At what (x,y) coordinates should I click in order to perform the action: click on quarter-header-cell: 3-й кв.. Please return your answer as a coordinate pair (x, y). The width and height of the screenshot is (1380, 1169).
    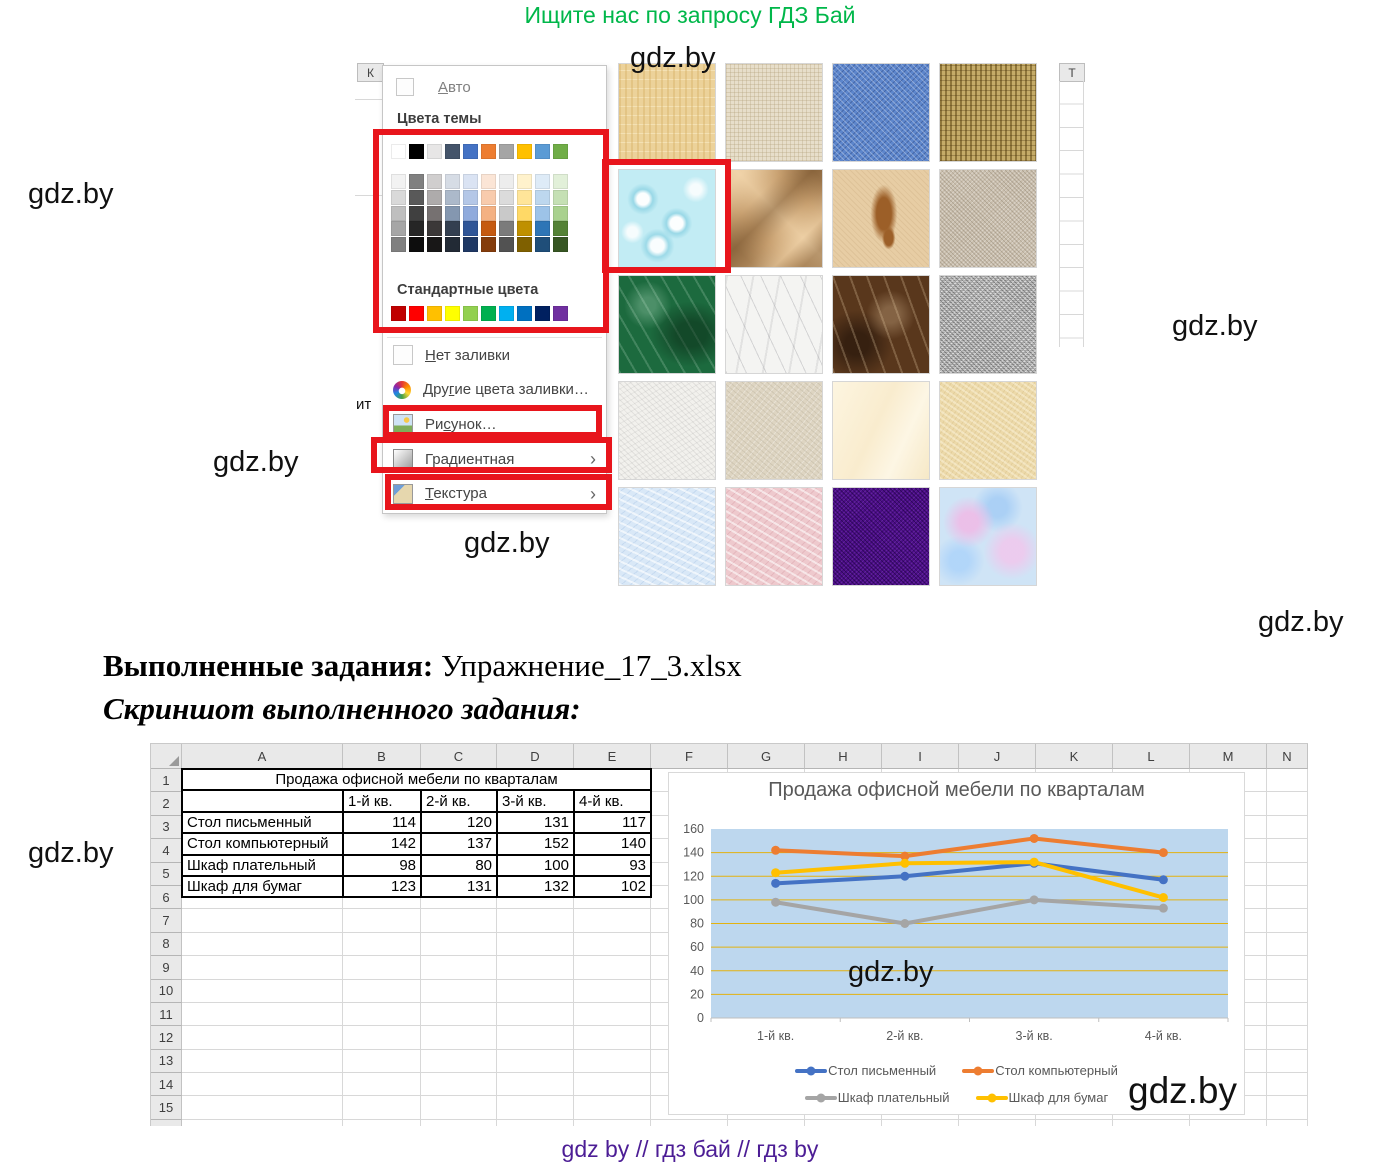
    Looking at the image, I should click on (535, 801).